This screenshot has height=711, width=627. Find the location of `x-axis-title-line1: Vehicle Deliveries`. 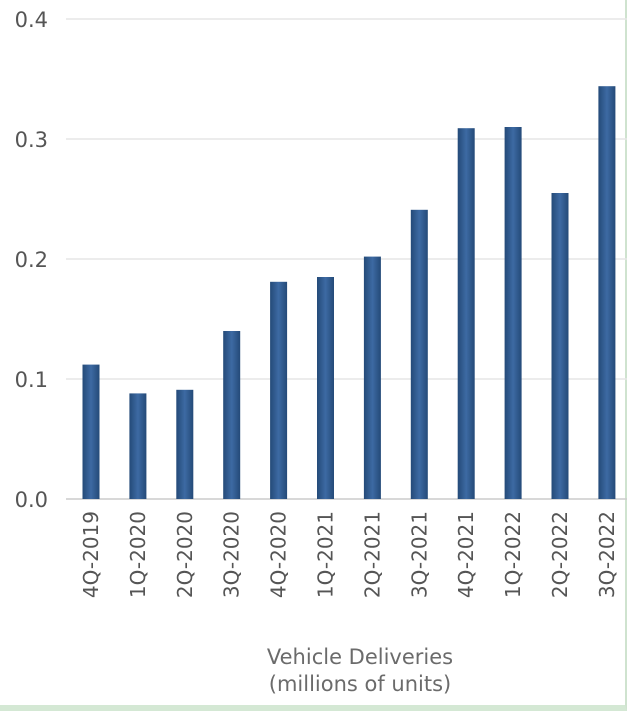

x-axis-title-line1: Vehicle Deliveries is located at coordinates (360, 657).